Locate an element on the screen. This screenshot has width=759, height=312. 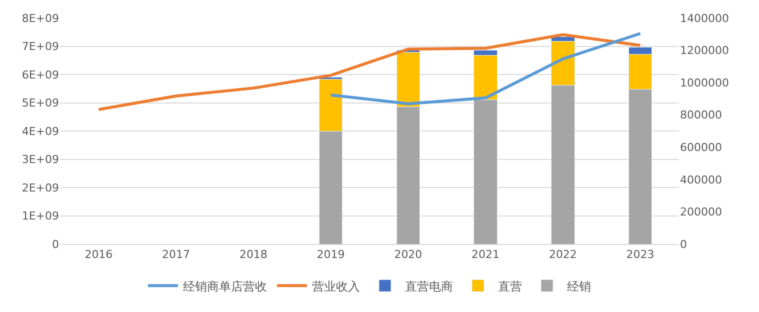
x-tick-label: 2016 is located at coordinates (98, 255).